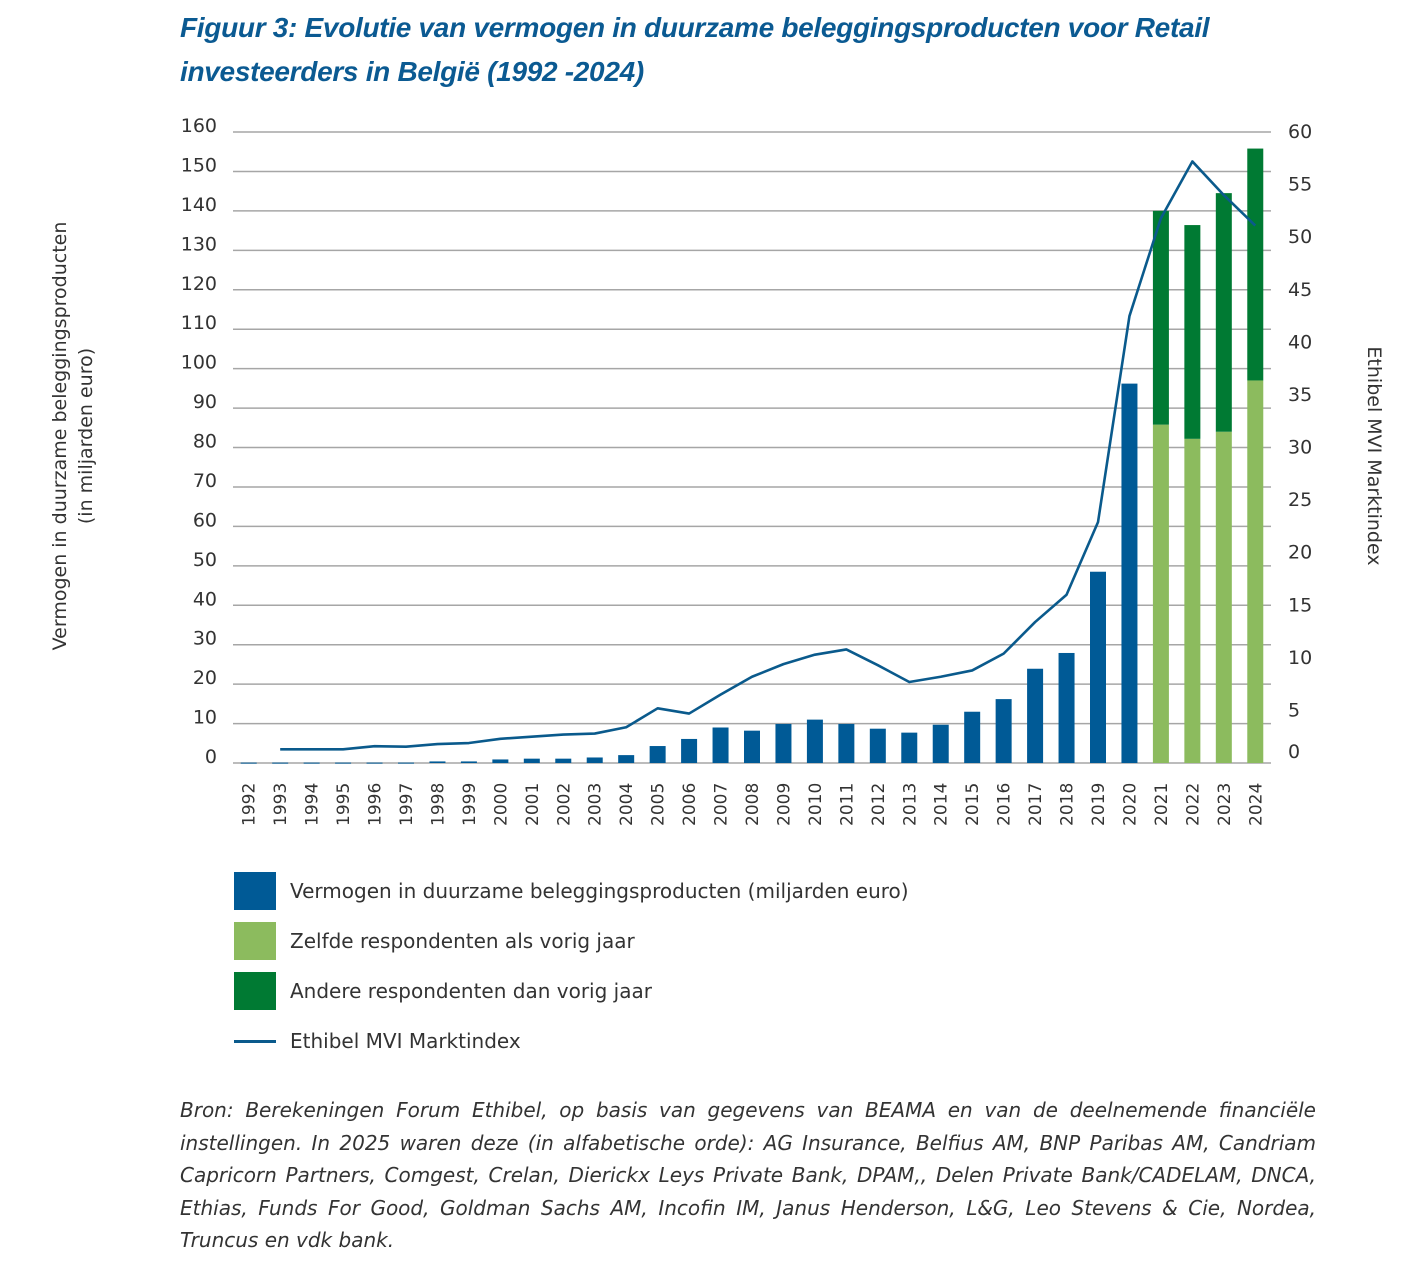  What do you see at coordinates (313, 804) in the screenshot?
I see `x-tick-label: 1994` at bounding box center [313, 804].